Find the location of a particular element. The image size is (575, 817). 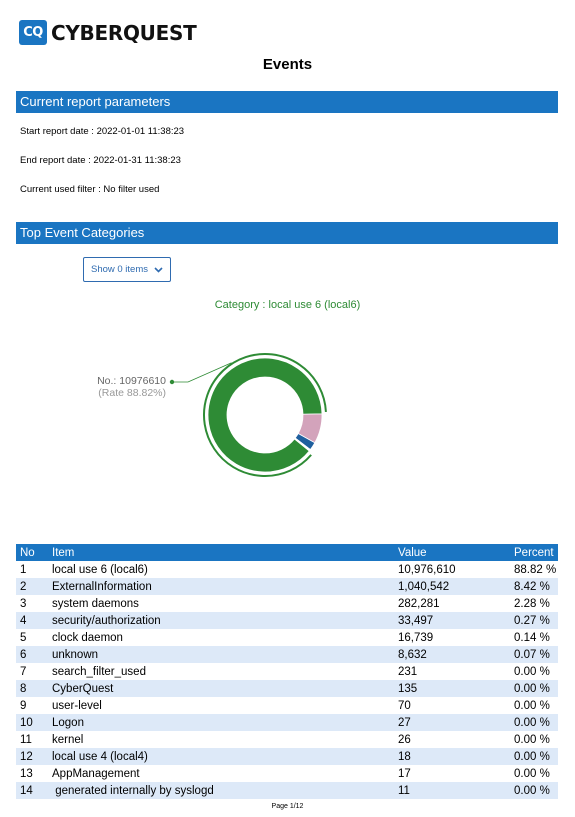

cell-item: local use 6 (local6) is located at coordinates (100, 569).